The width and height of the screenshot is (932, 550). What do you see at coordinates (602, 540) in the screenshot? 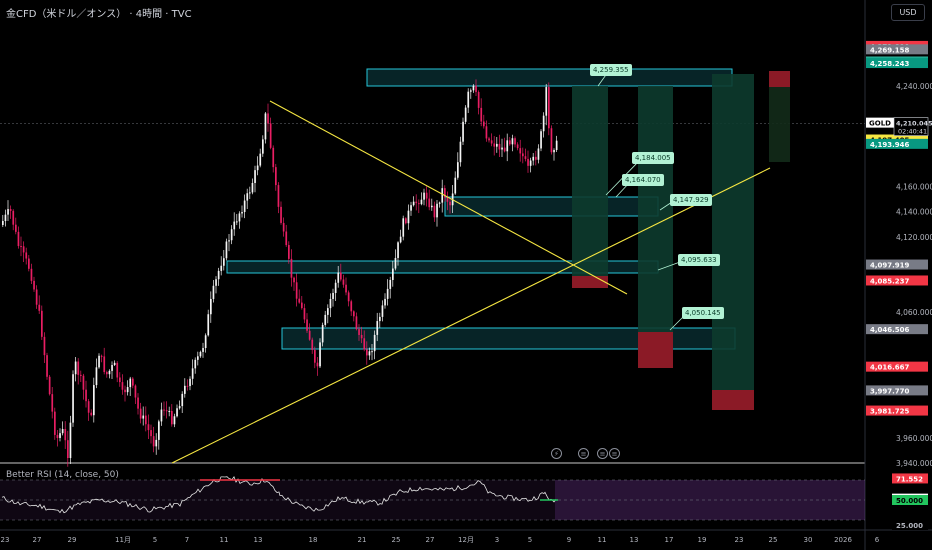
I see `time-tick: 11` at bounding box center [602, 540].